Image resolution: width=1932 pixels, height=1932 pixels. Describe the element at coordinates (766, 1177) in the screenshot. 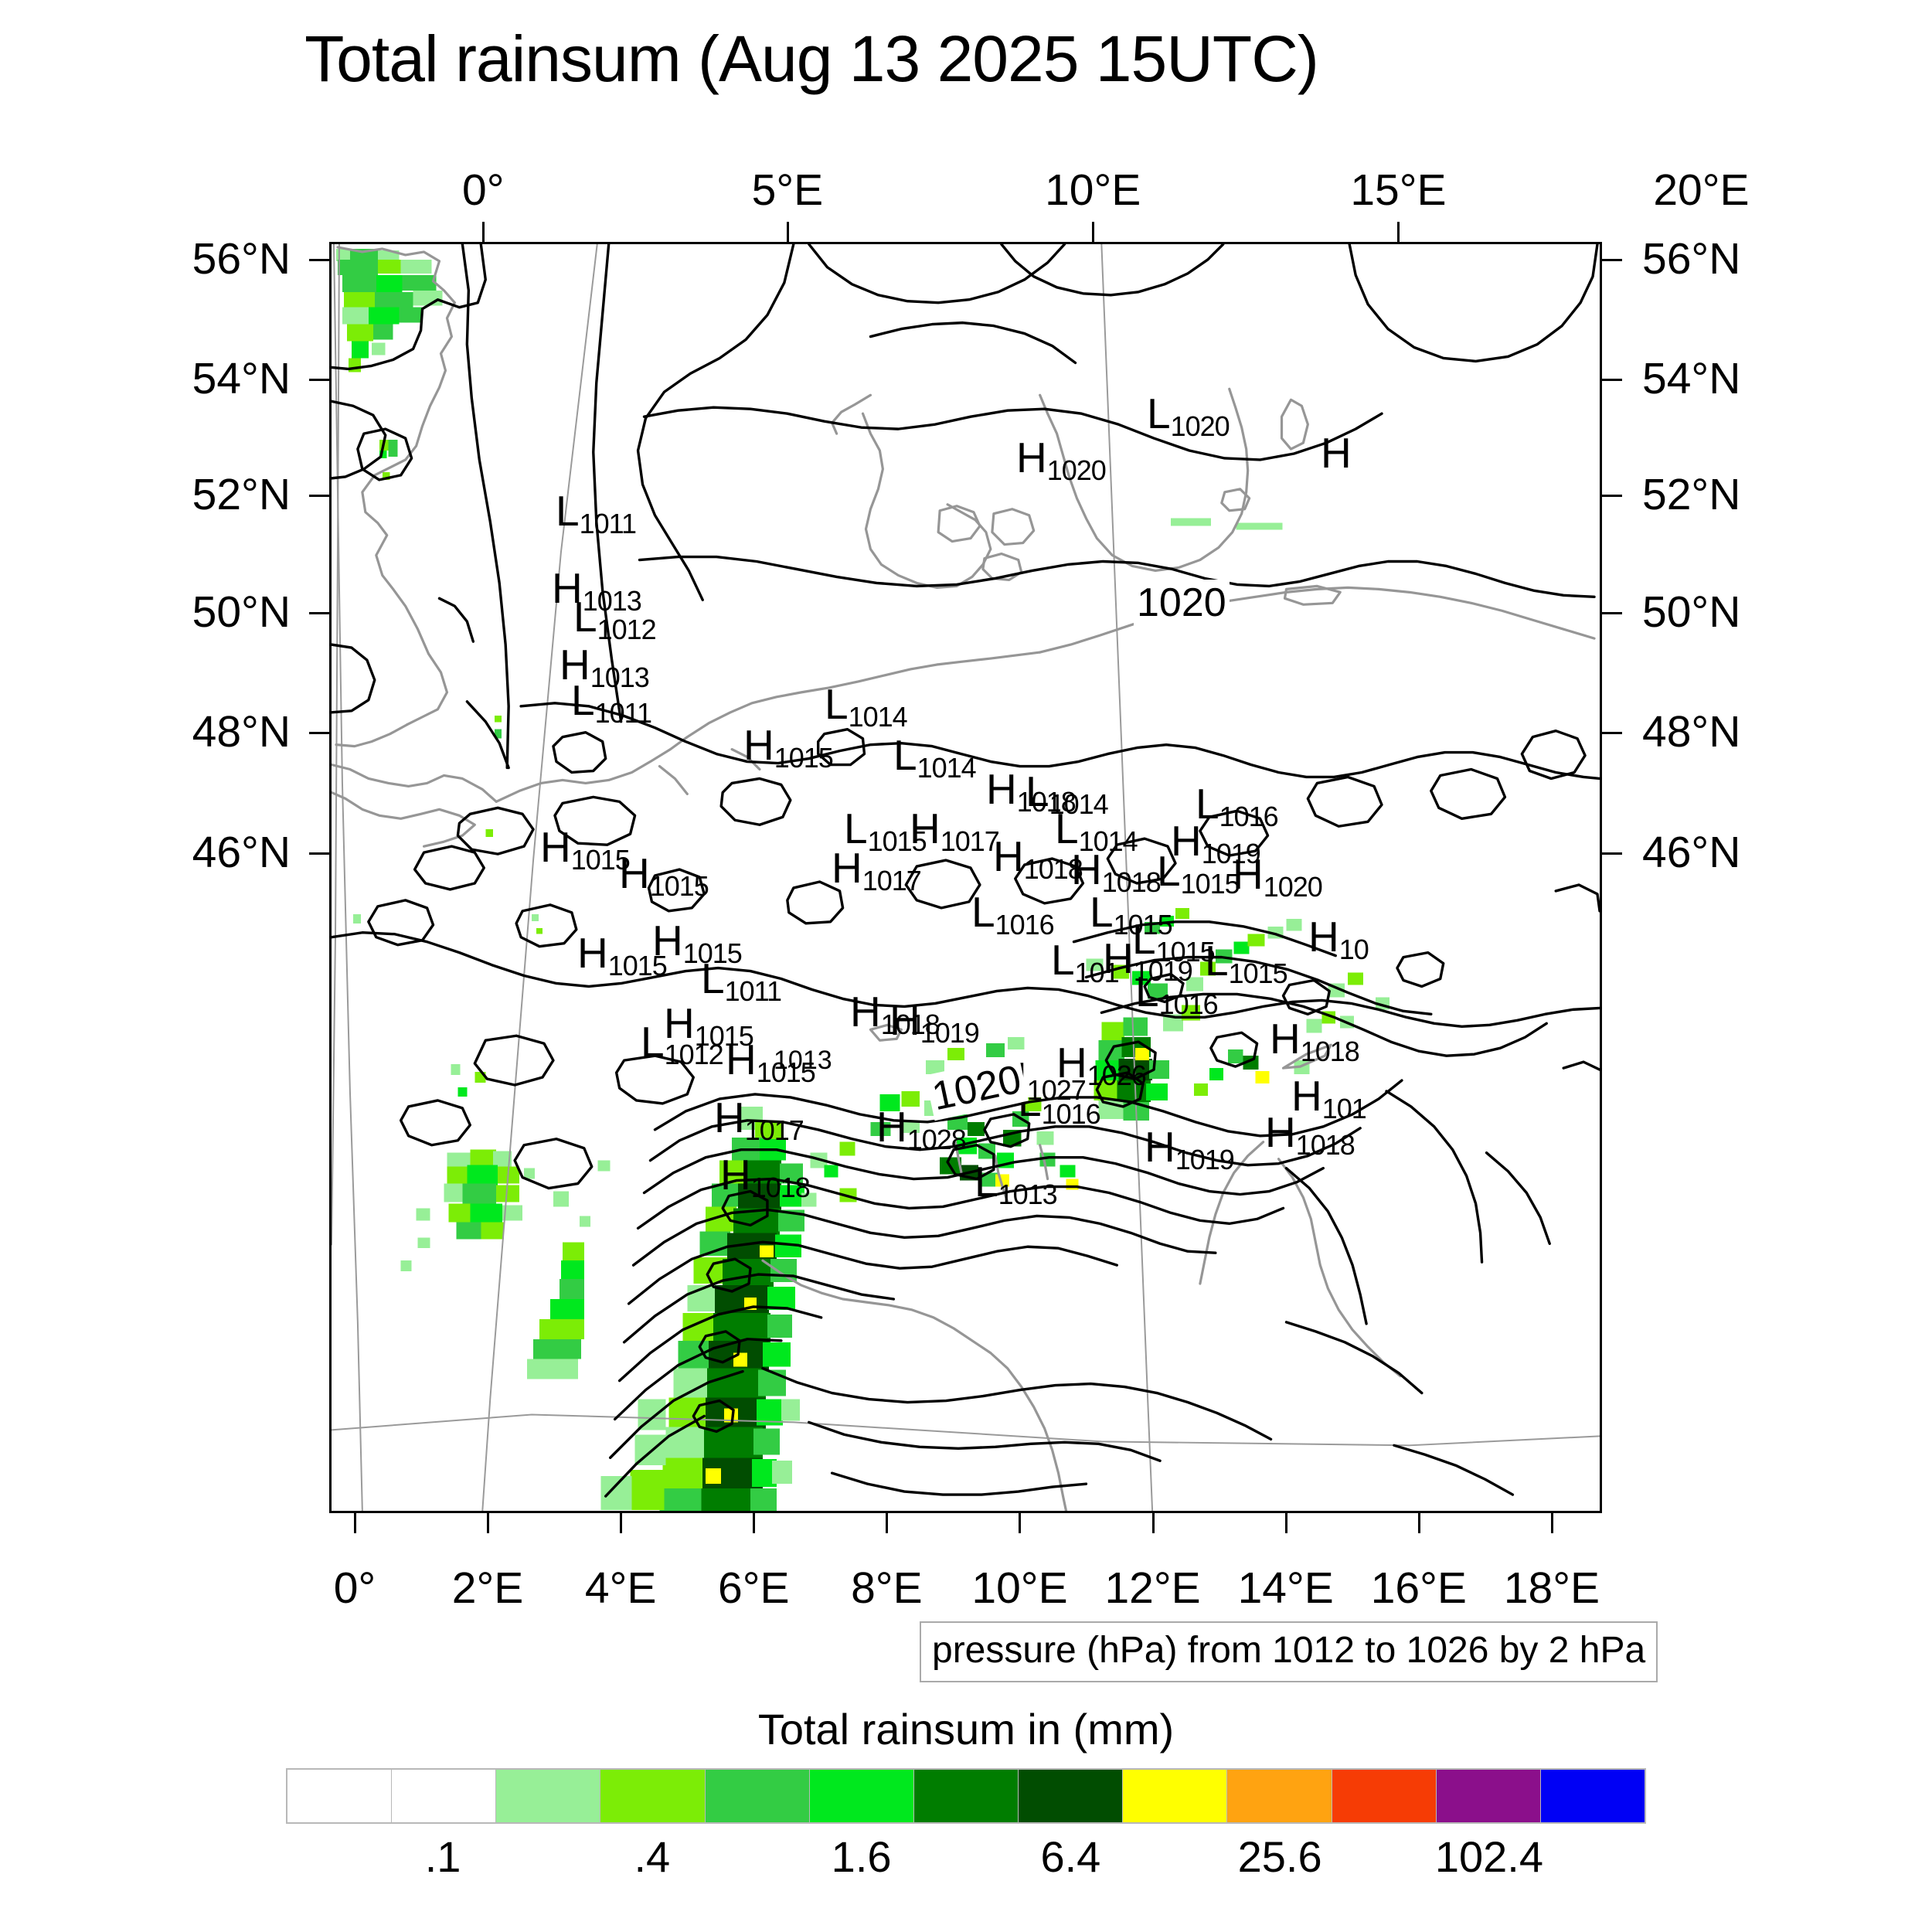

I see `high-pressure-marker-50: H1018` at that location.